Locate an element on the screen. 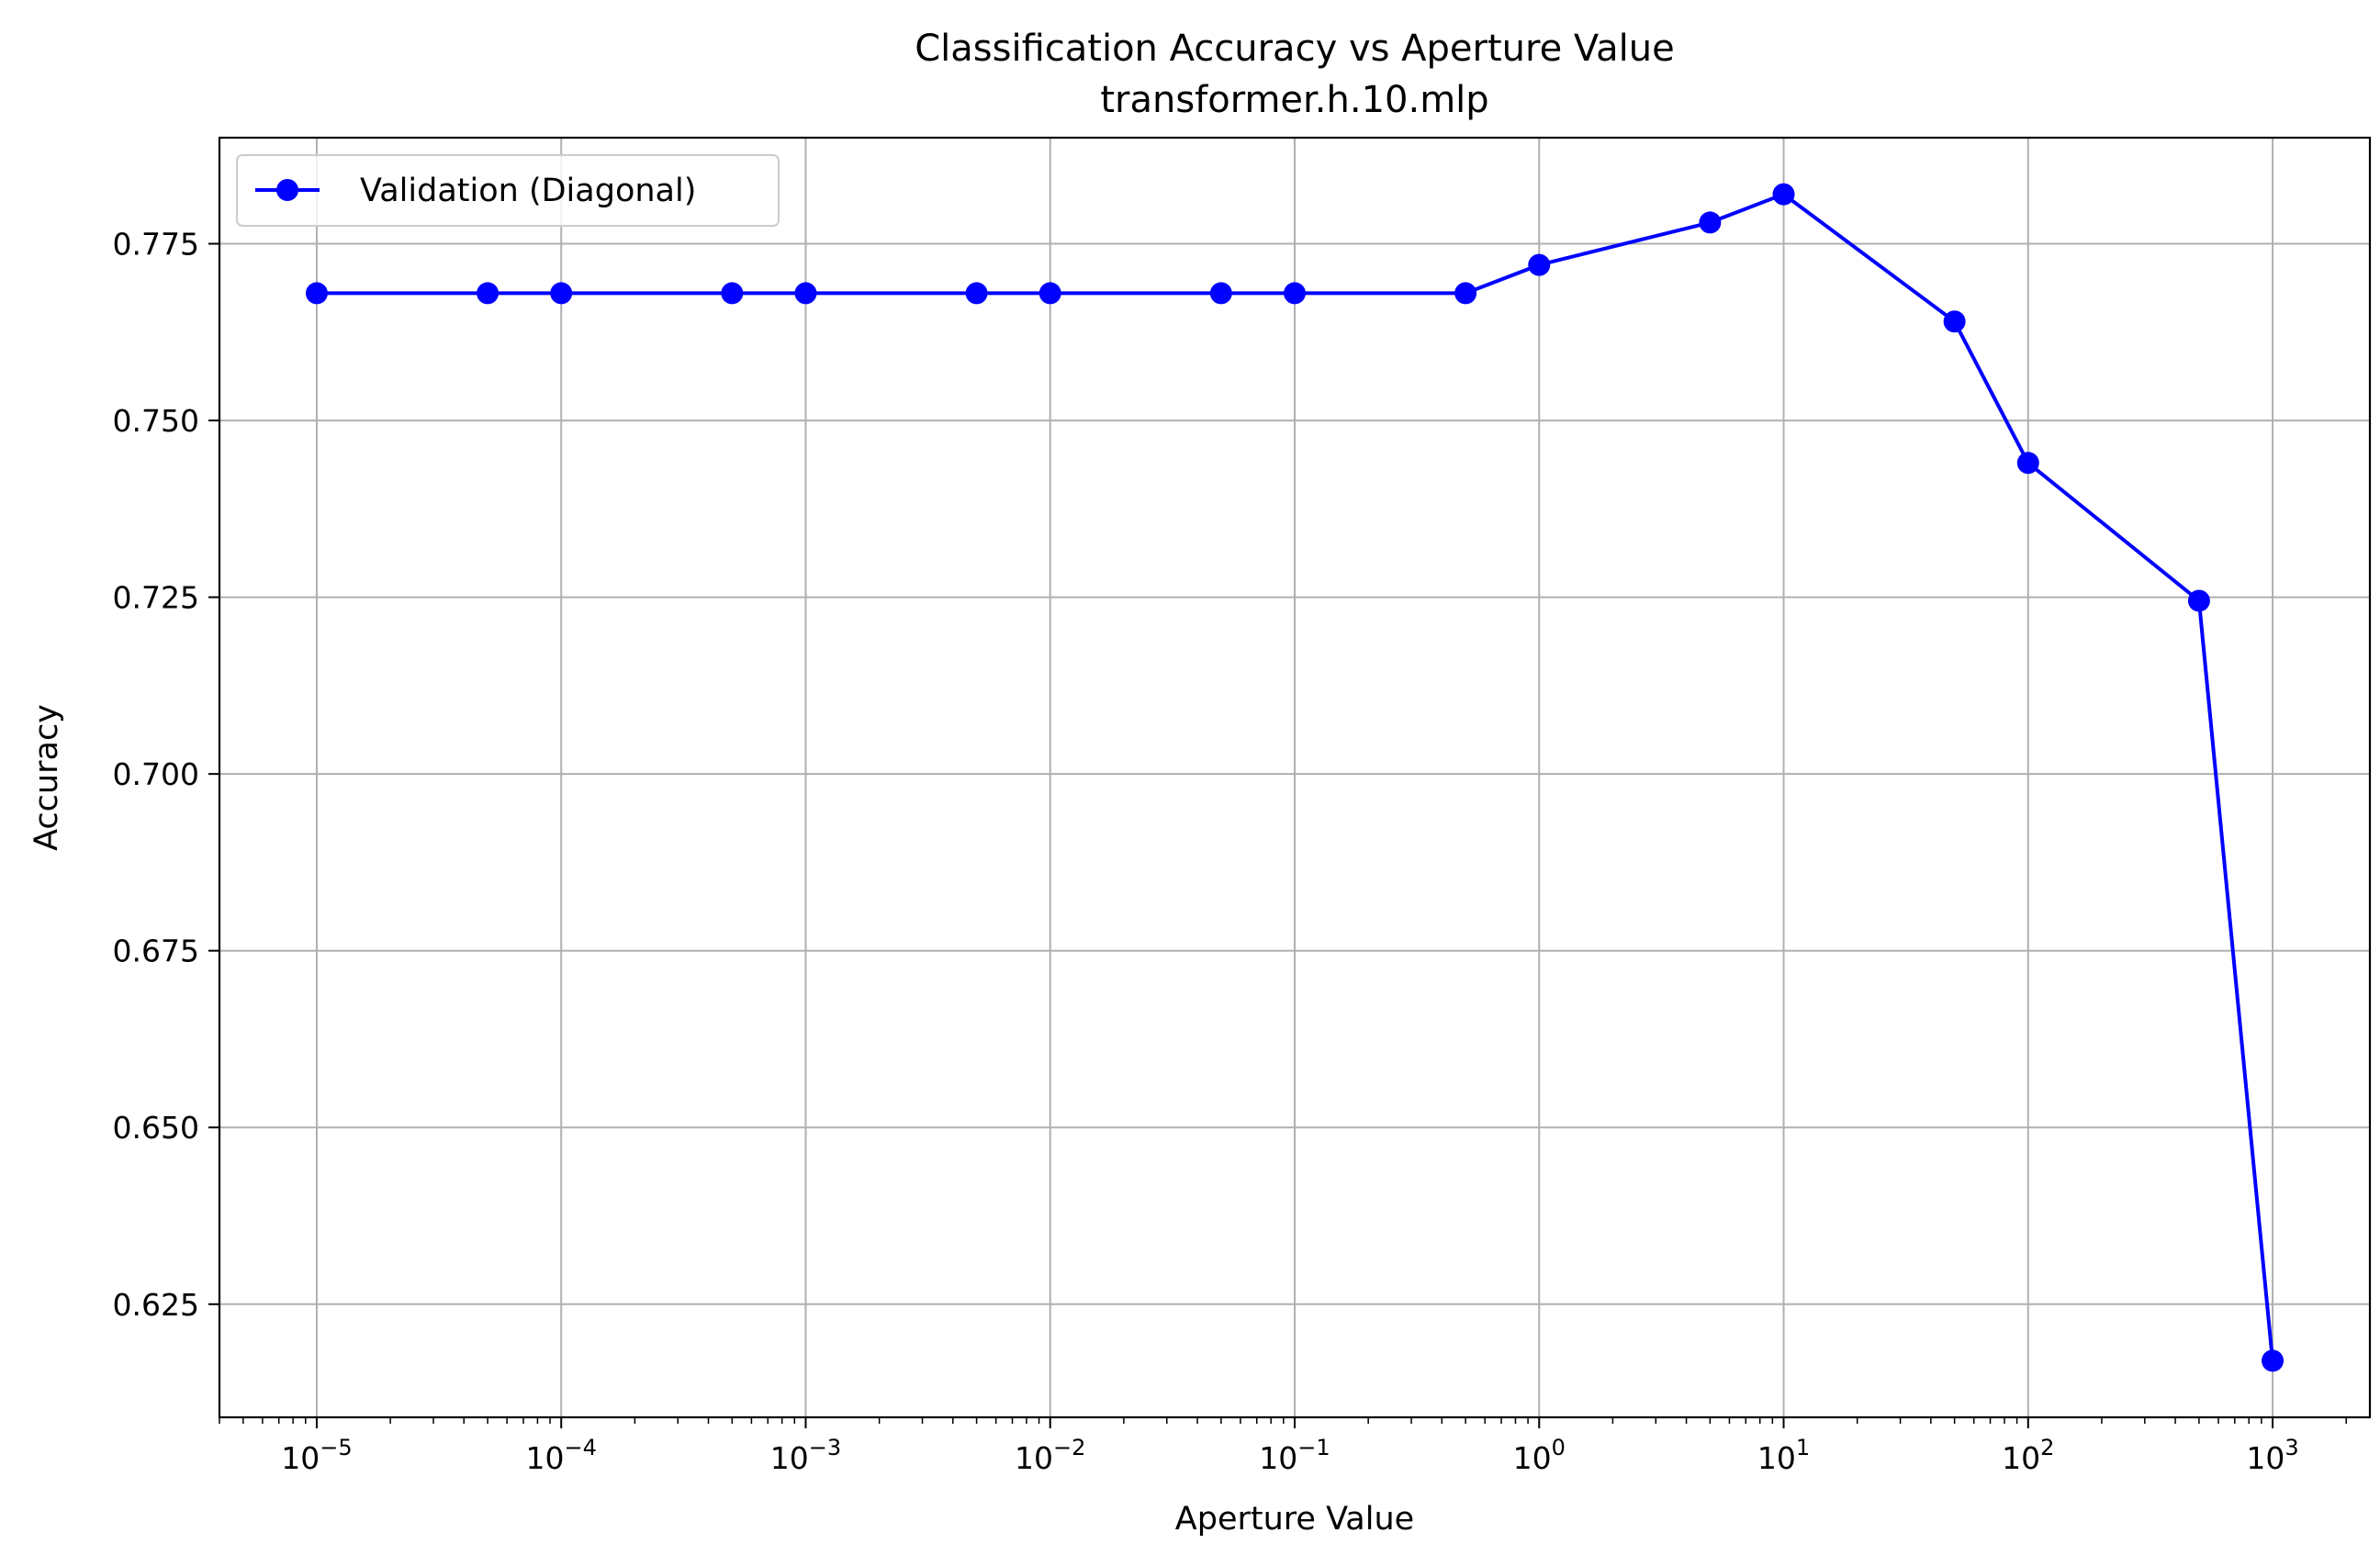 This screenshot has height=1555, width=2380. x-tick-label: 10⁻⁴ is located at coordinates (561, 1455).